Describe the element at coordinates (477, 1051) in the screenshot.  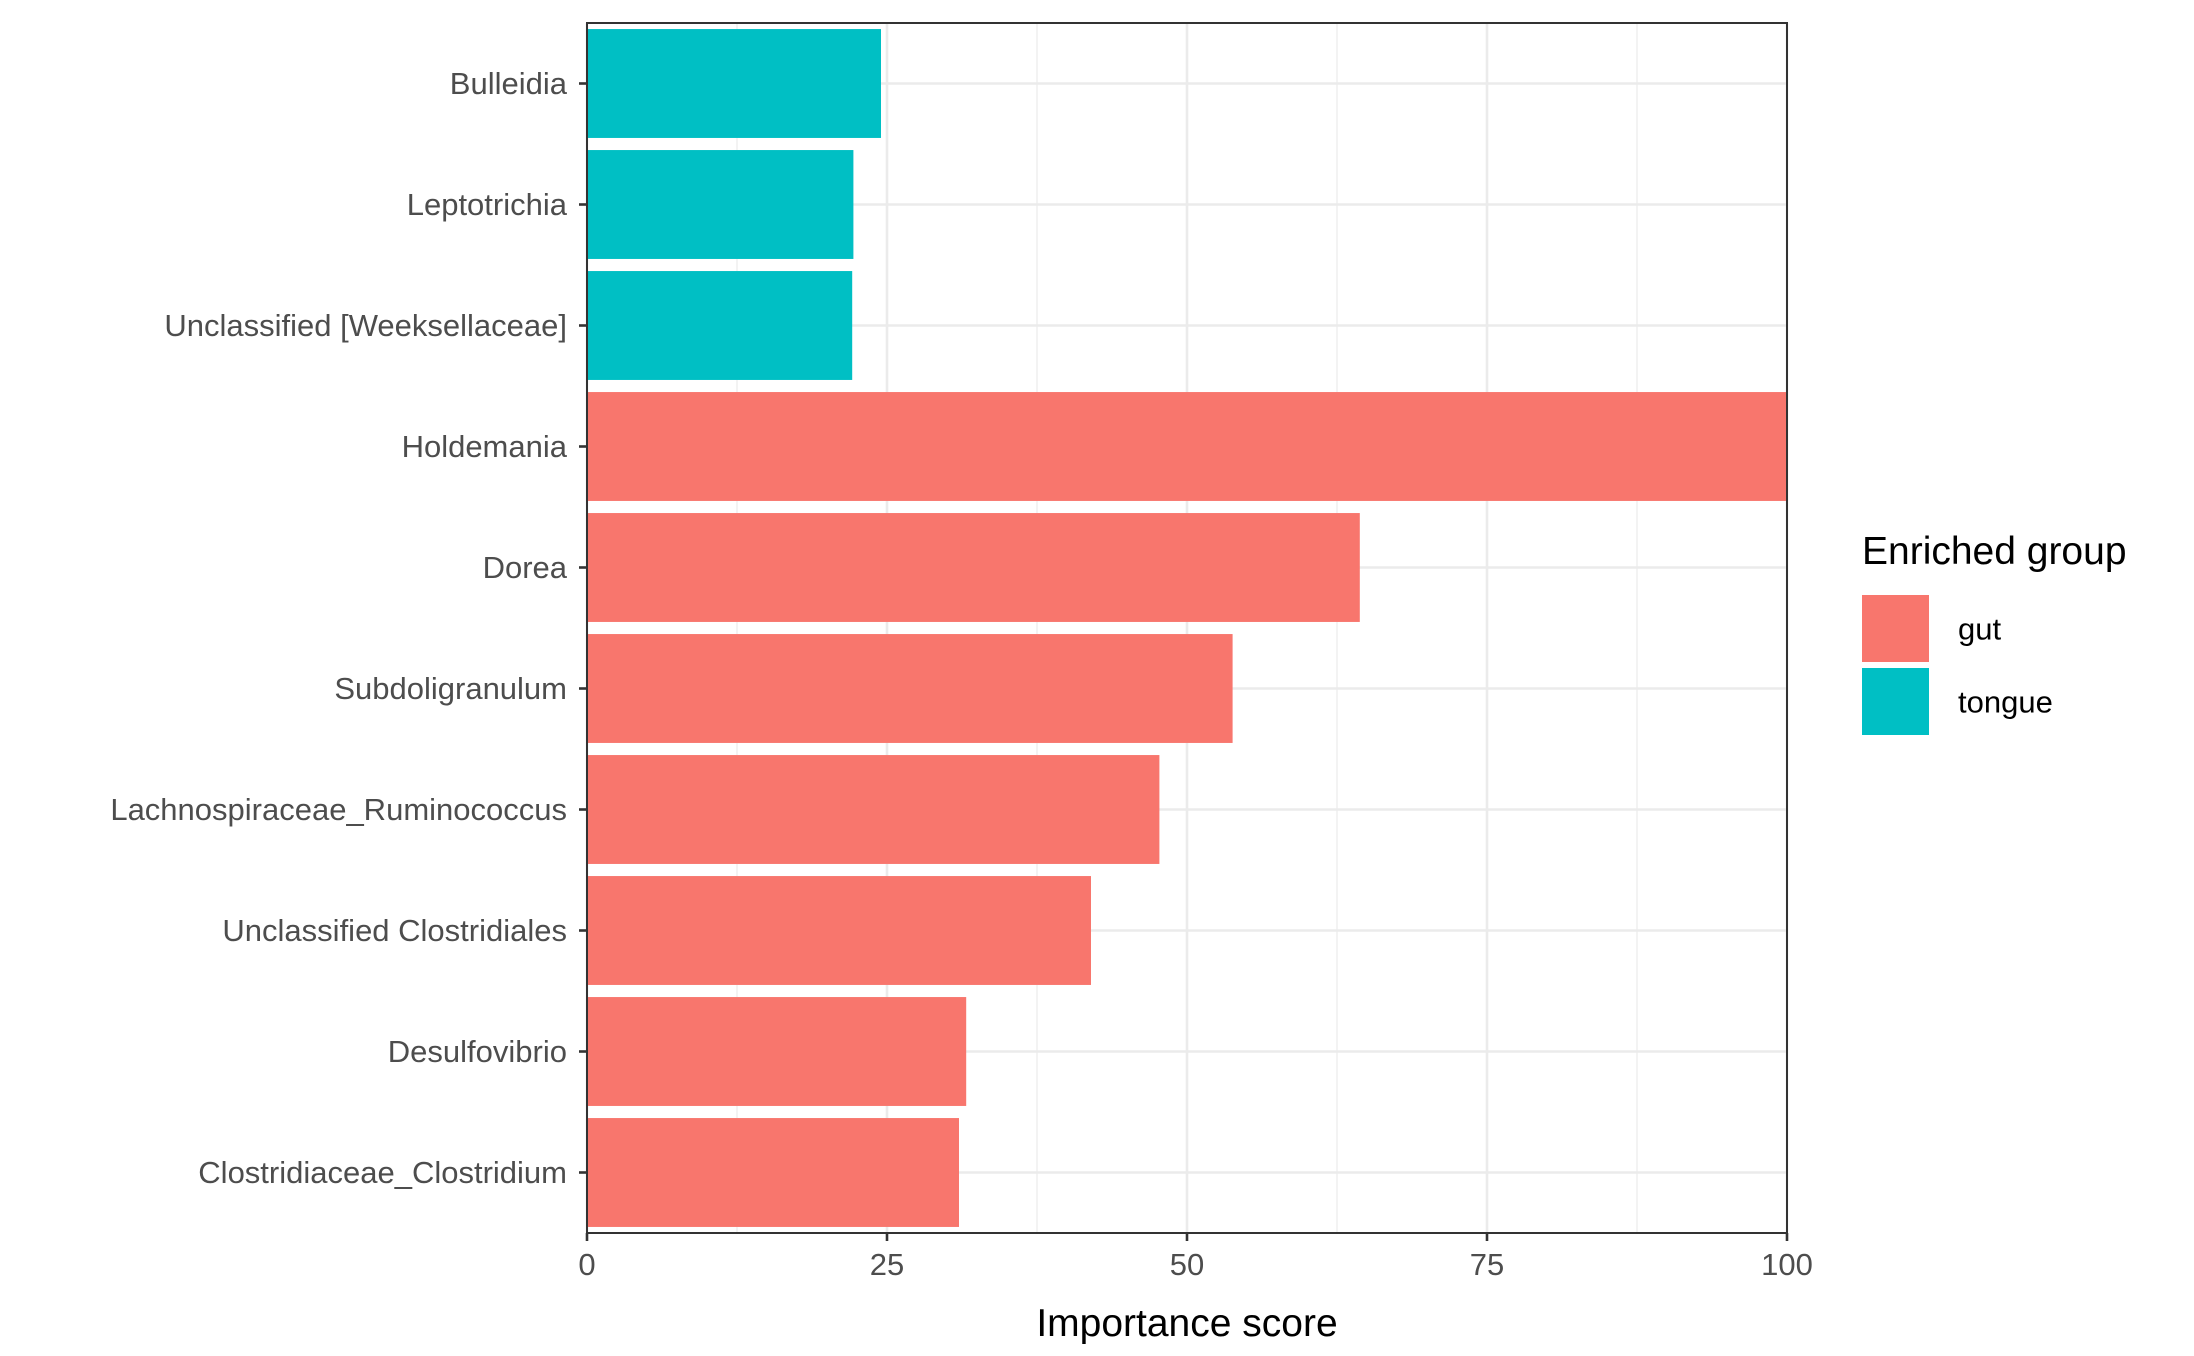
I see `y-tick-label: Desulfovibrio` at that location.